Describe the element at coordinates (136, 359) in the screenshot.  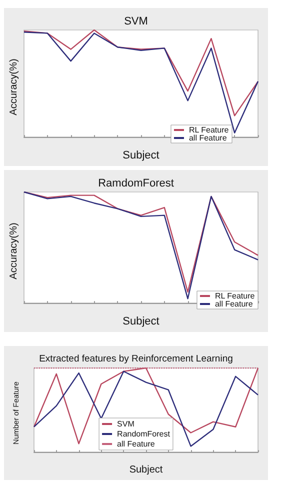
I see `chart-title: Extracted features by Reinforcement Learning` at that location.